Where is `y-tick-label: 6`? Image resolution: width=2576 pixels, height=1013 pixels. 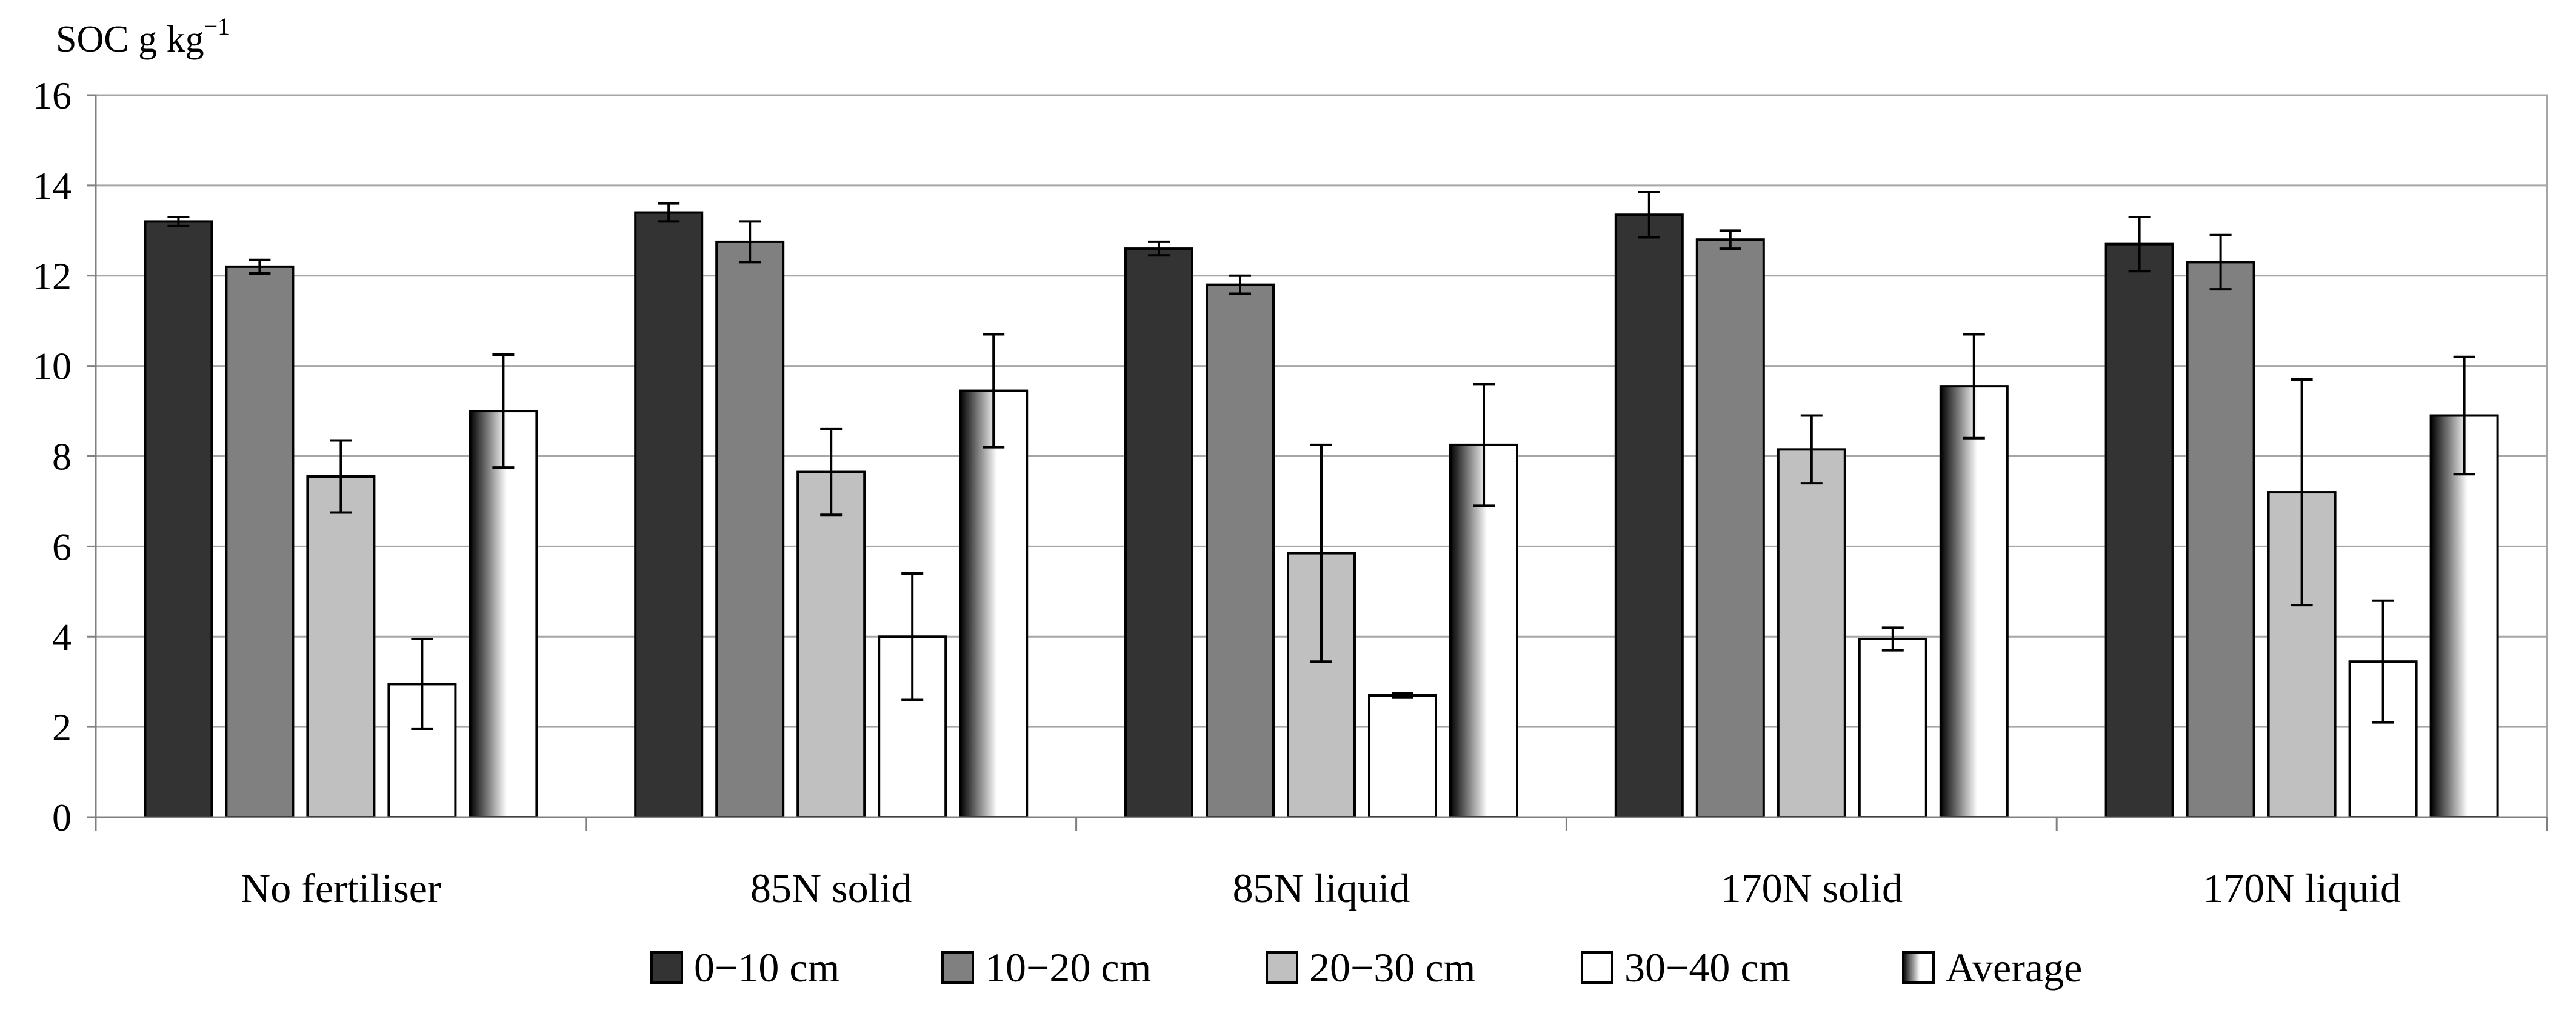 y-tick-label: 6 is located at coordinates (62, 546).